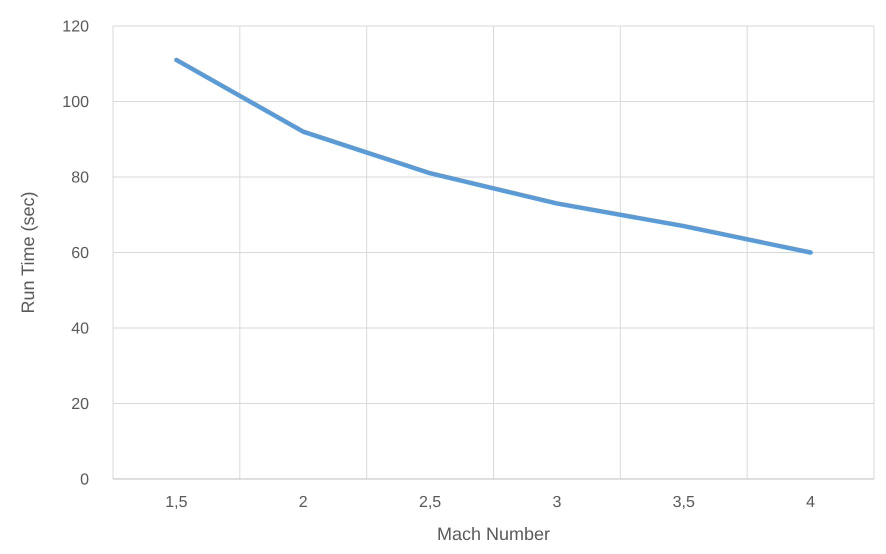 The height and width of the screenshot is (554, 886). Describe the element at coordinates (85, 480) in the screenshot. I see `y-tick-label: 0` at that location.